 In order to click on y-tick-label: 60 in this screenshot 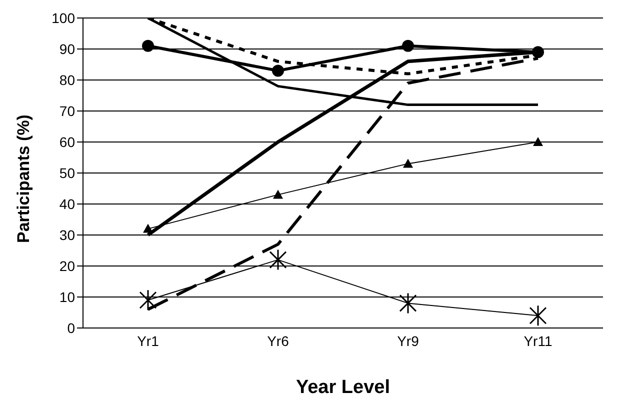, I will do `click(67, 142)`.